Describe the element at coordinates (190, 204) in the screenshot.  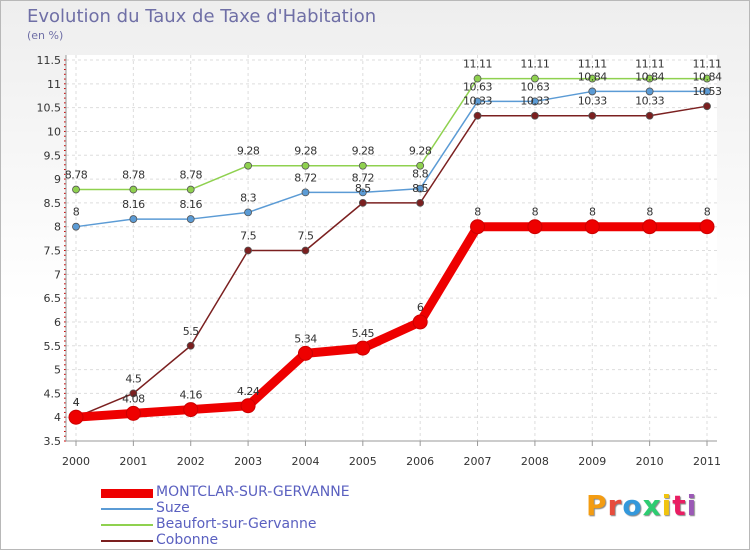
I see `data-label: 8.16` at that location.